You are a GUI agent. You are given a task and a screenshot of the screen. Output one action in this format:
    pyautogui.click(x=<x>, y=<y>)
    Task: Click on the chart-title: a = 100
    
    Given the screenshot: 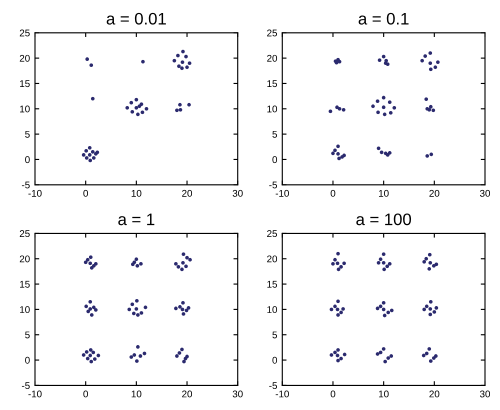 What is the action you would take?
    pyautogui.click(x=384, y=219)
    